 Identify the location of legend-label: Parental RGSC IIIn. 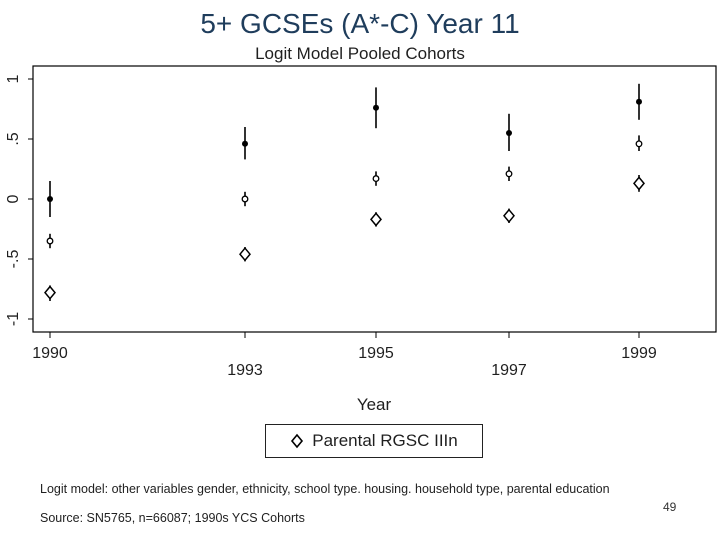
(385, 440).